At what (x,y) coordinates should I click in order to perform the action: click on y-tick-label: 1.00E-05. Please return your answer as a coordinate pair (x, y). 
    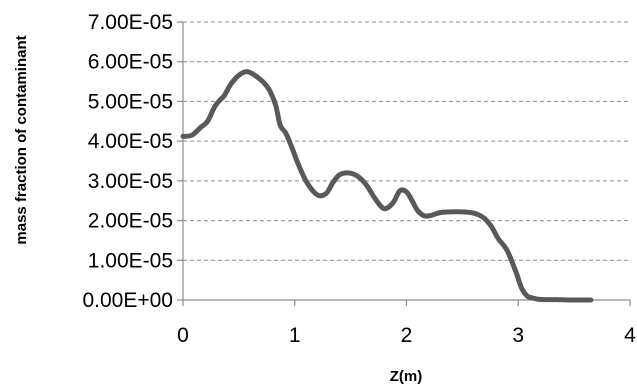
    Looking at the image, I should click on (130, 260).